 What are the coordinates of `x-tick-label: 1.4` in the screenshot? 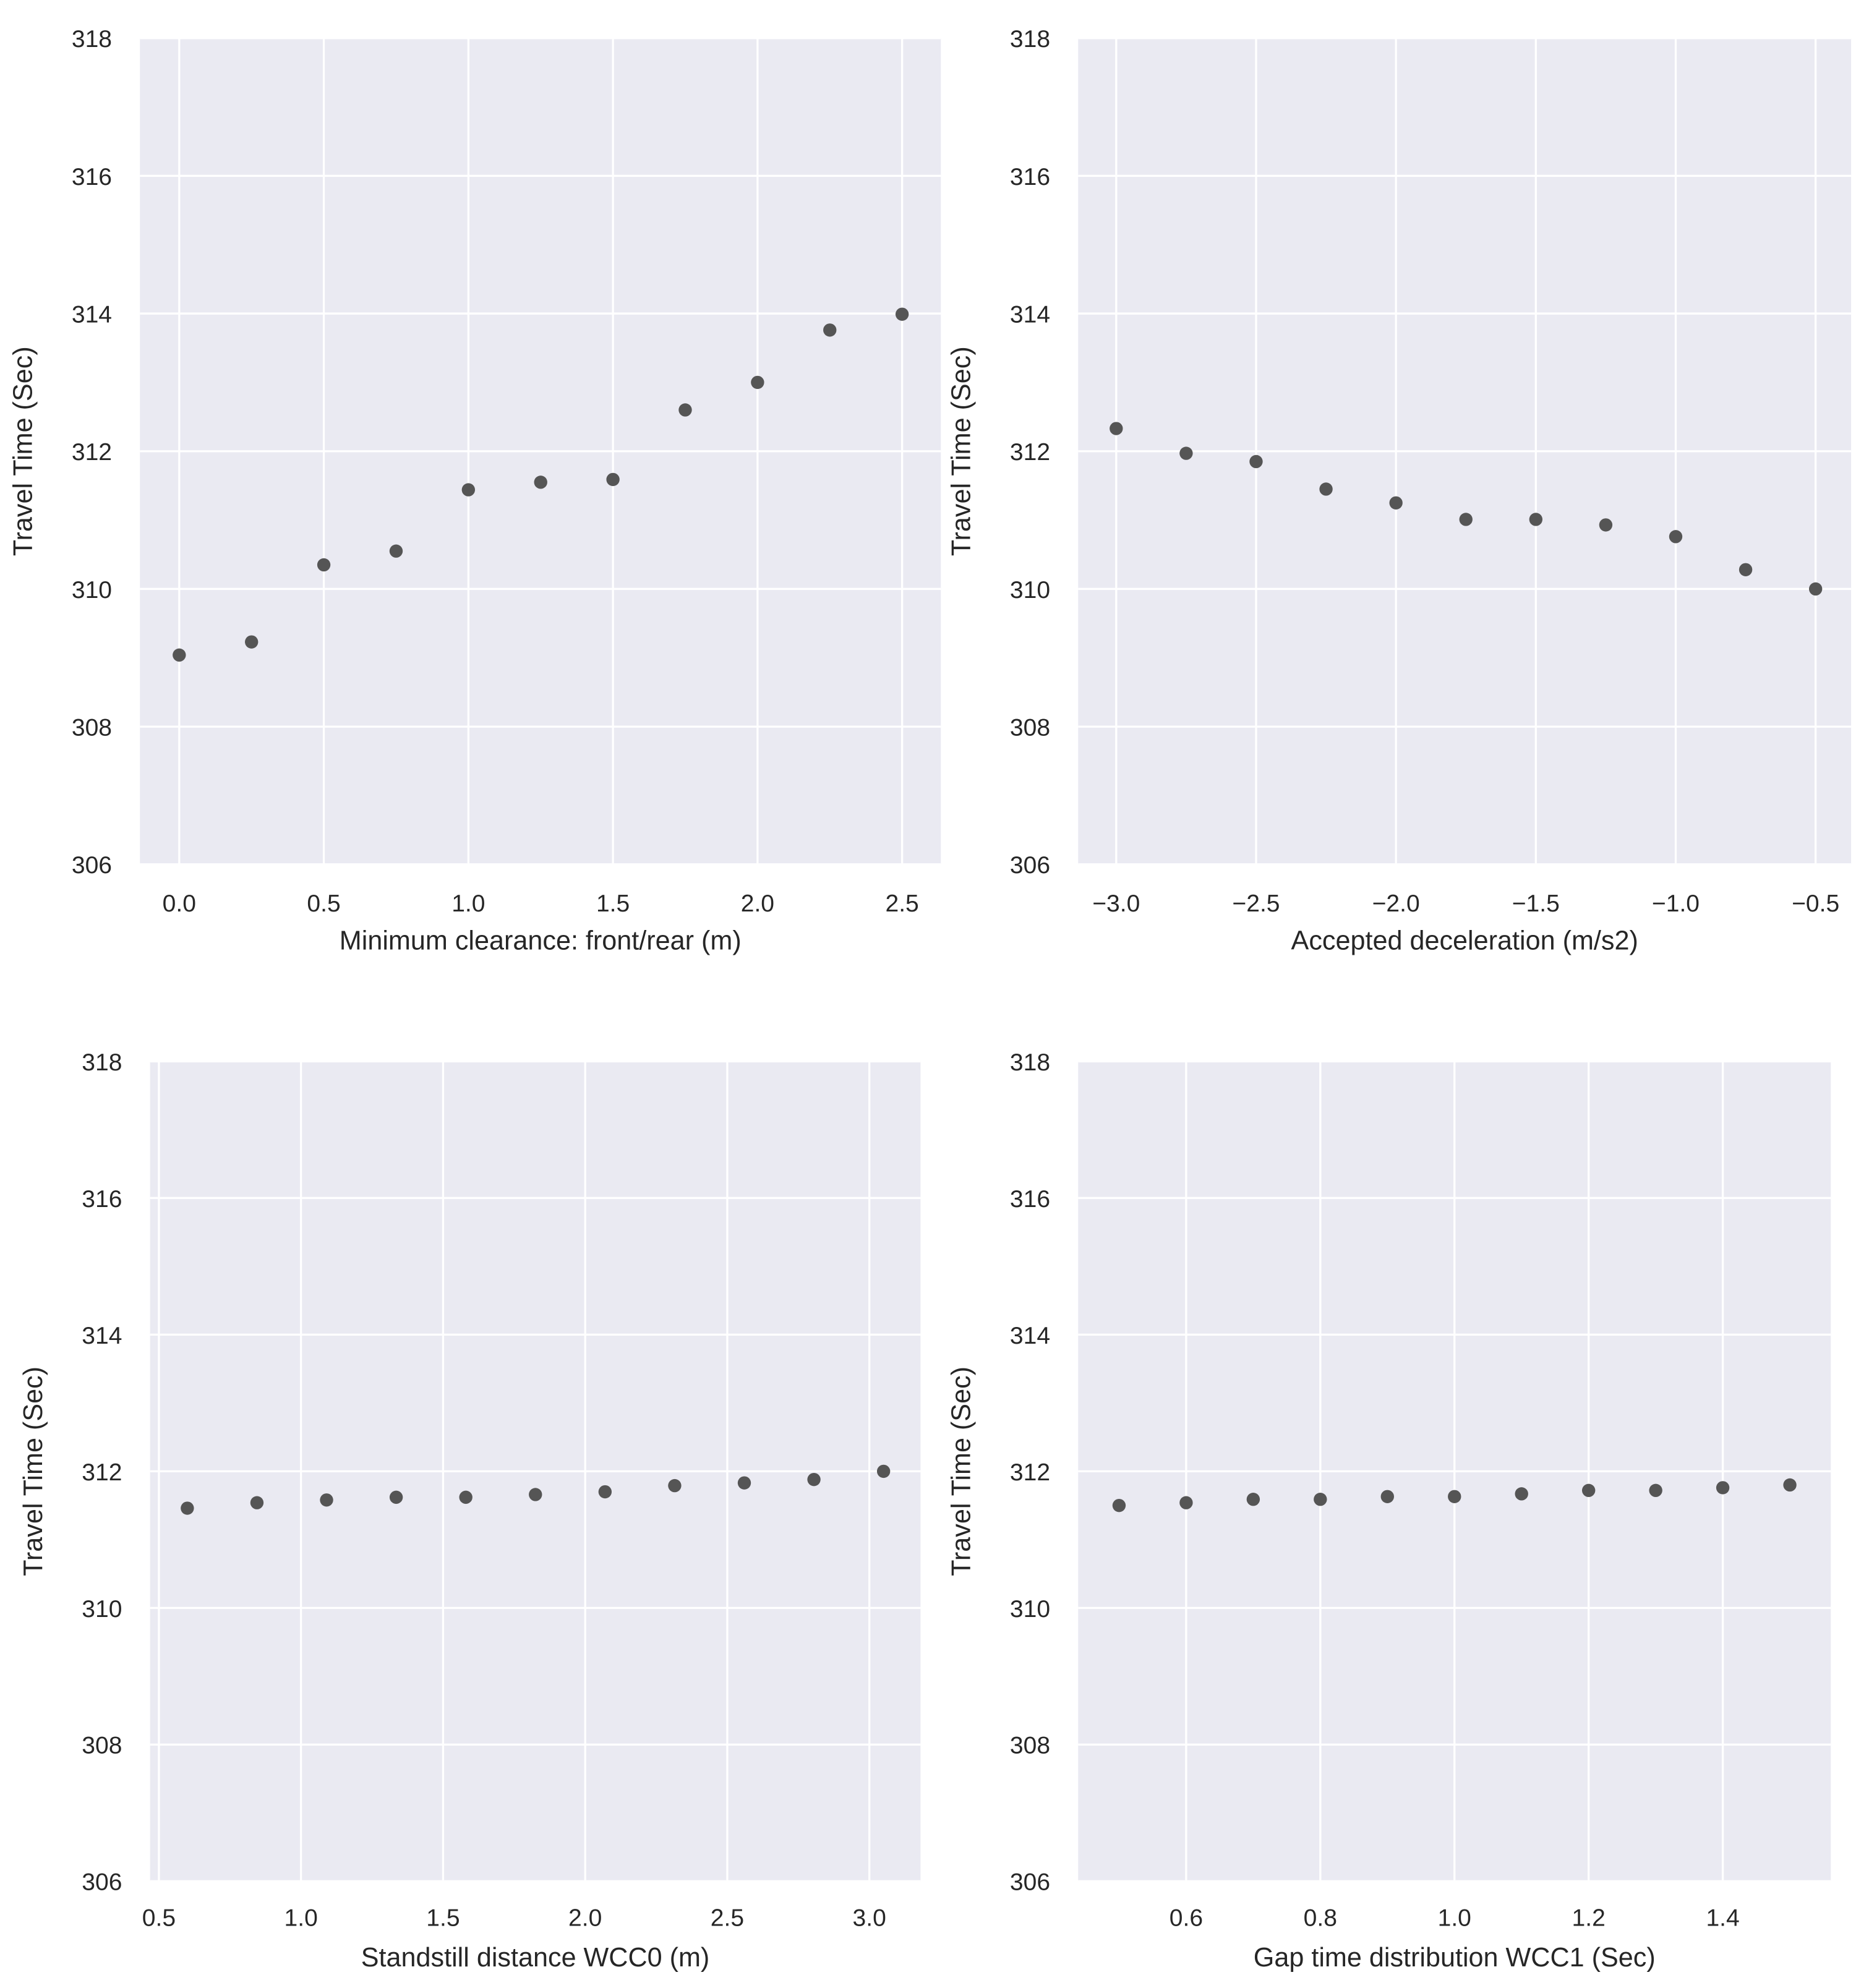 It's located at (1722, 1918).